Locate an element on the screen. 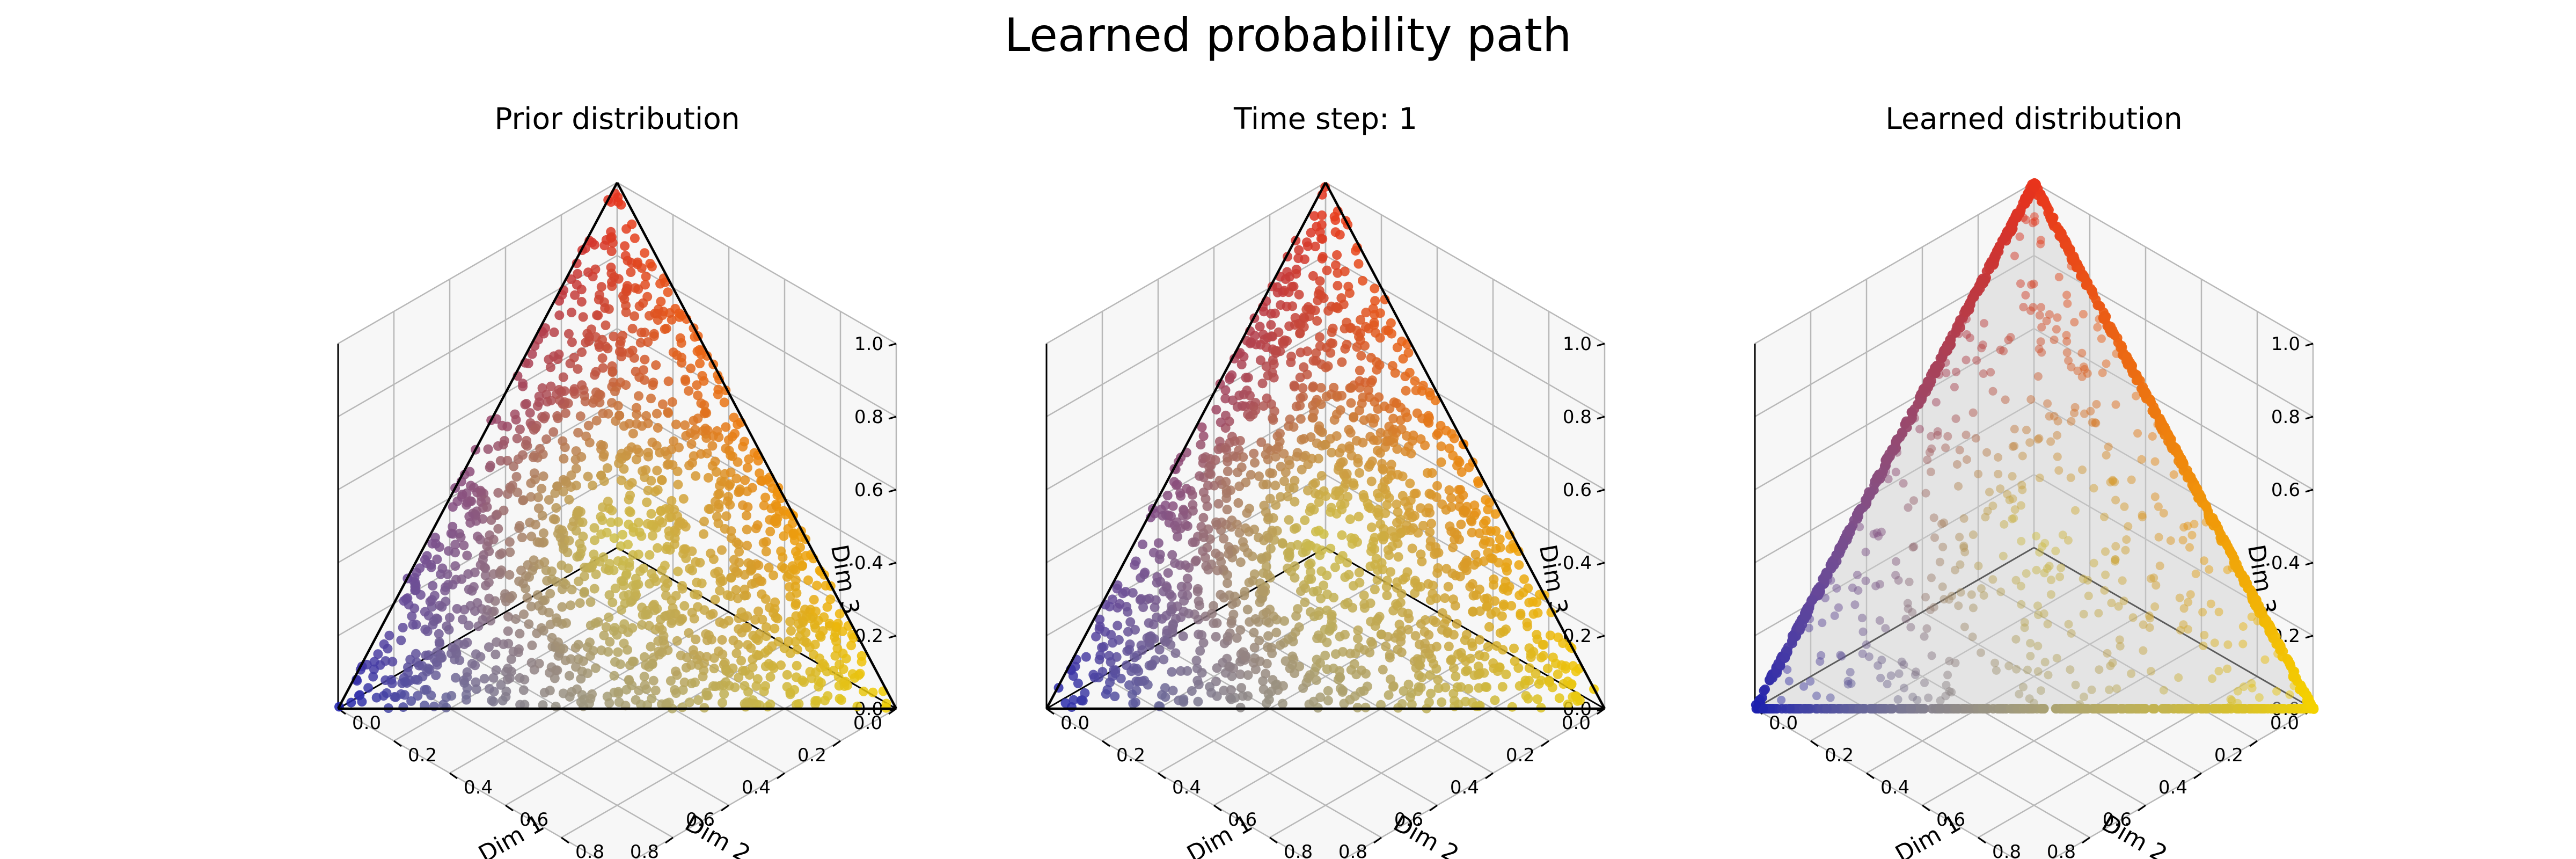 This screenshot has height=859, width=2576. x-tick-mark is located at coordinates (397, 743).